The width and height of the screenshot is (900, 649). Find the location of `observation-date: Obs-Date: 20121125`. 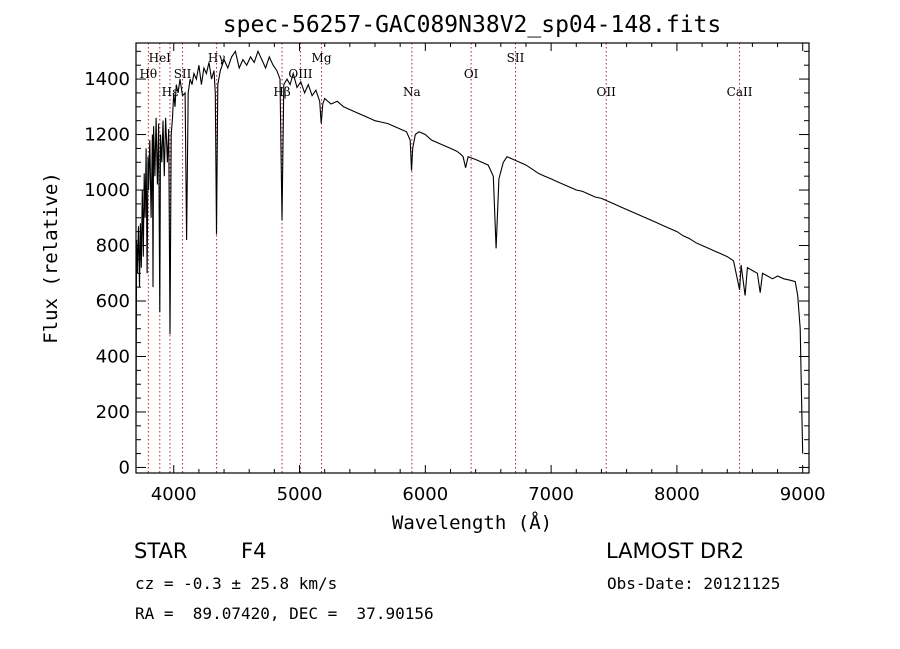

observation-date: Obs-Date: 20121125 is located at coordinates (694, 583).